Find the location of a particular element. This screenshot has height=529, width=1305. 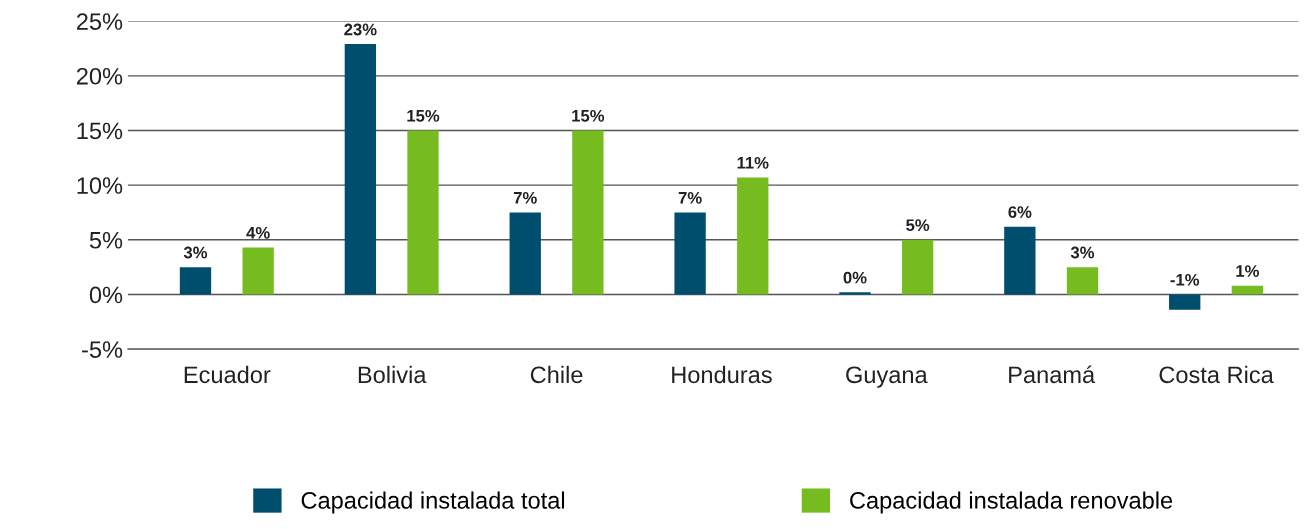

x-tick-label: Costa Rica is located at coordinates (1216, 374).